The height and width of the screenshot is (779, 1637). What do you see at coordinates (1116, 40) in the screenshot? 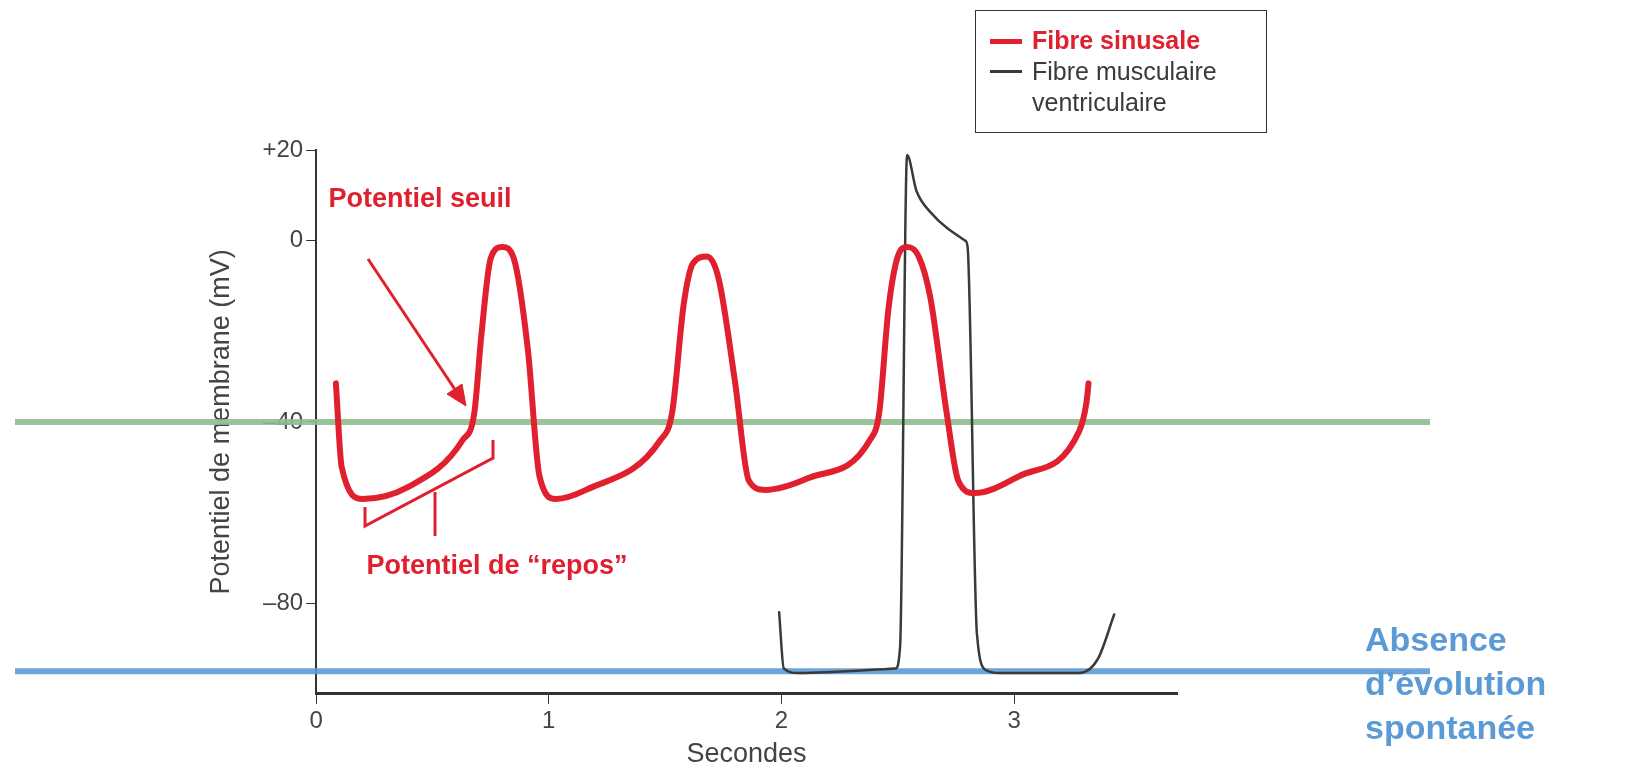
I see `legend-label: Fibre sinusale` at bounding box center [1116, 40].